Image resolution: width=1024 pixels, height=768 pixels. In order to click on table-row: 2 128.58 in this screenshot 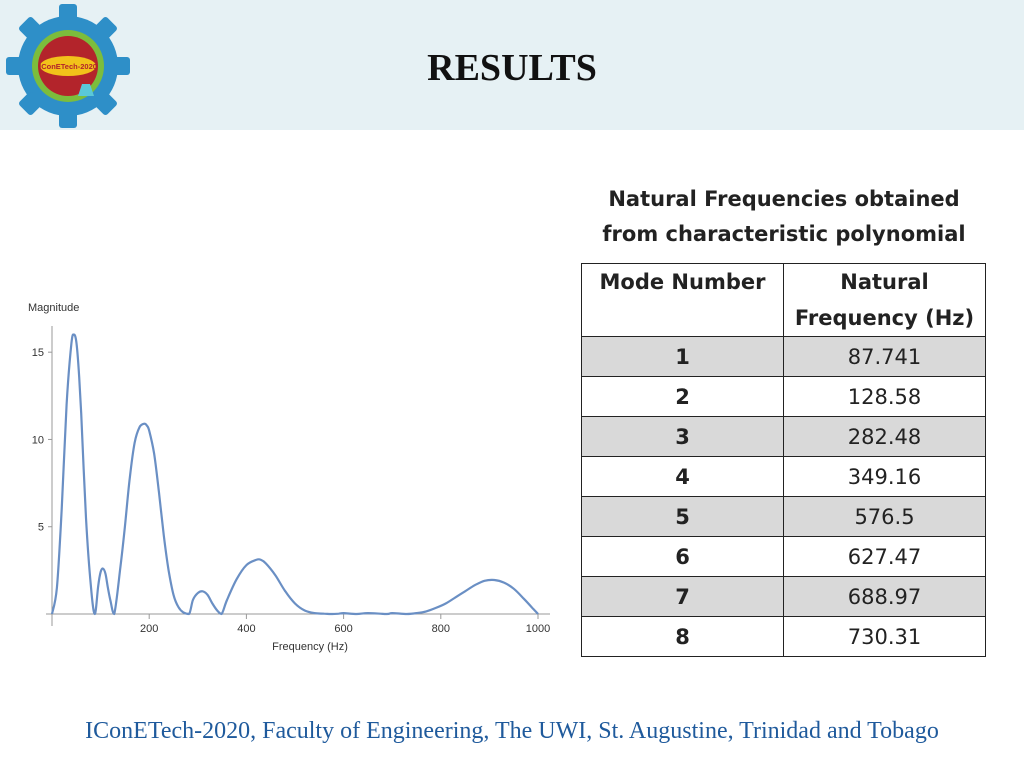, I will do `click(783, 396)`.